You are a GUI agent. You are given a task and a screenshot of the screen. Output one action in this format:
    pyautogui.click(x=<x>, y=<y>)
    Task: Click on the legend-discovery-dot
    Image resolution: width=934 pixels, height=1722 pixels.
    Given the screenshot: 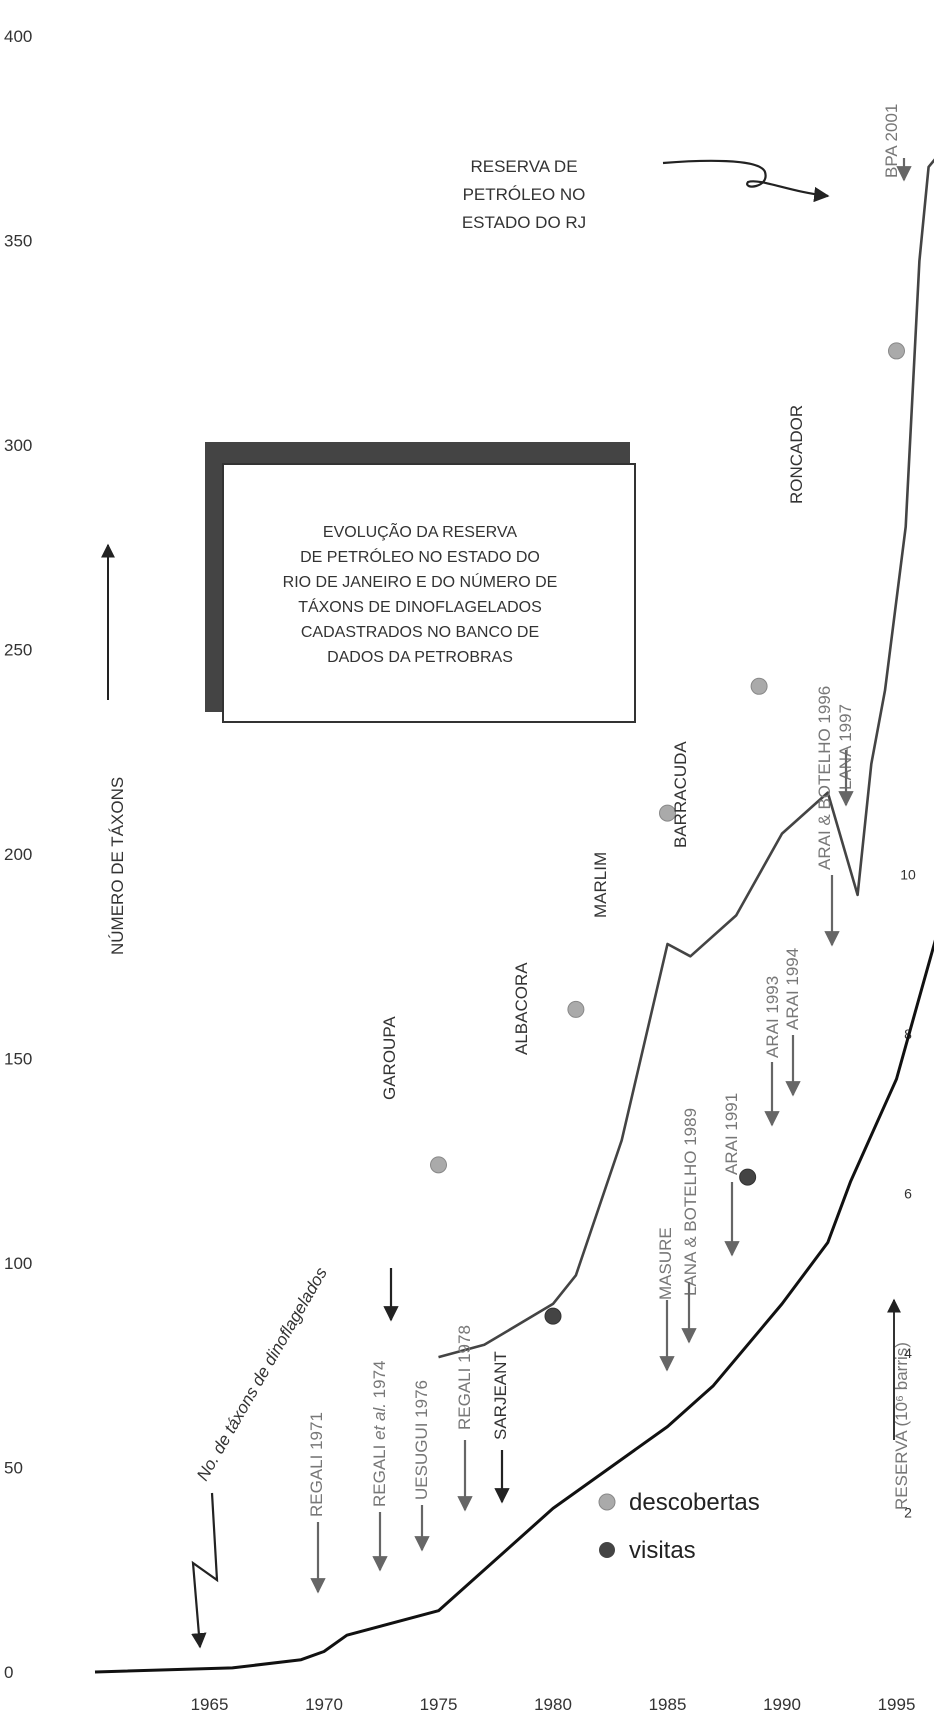 What is the action you would take?
    pyautogui.click(x=607, y=1502)
    